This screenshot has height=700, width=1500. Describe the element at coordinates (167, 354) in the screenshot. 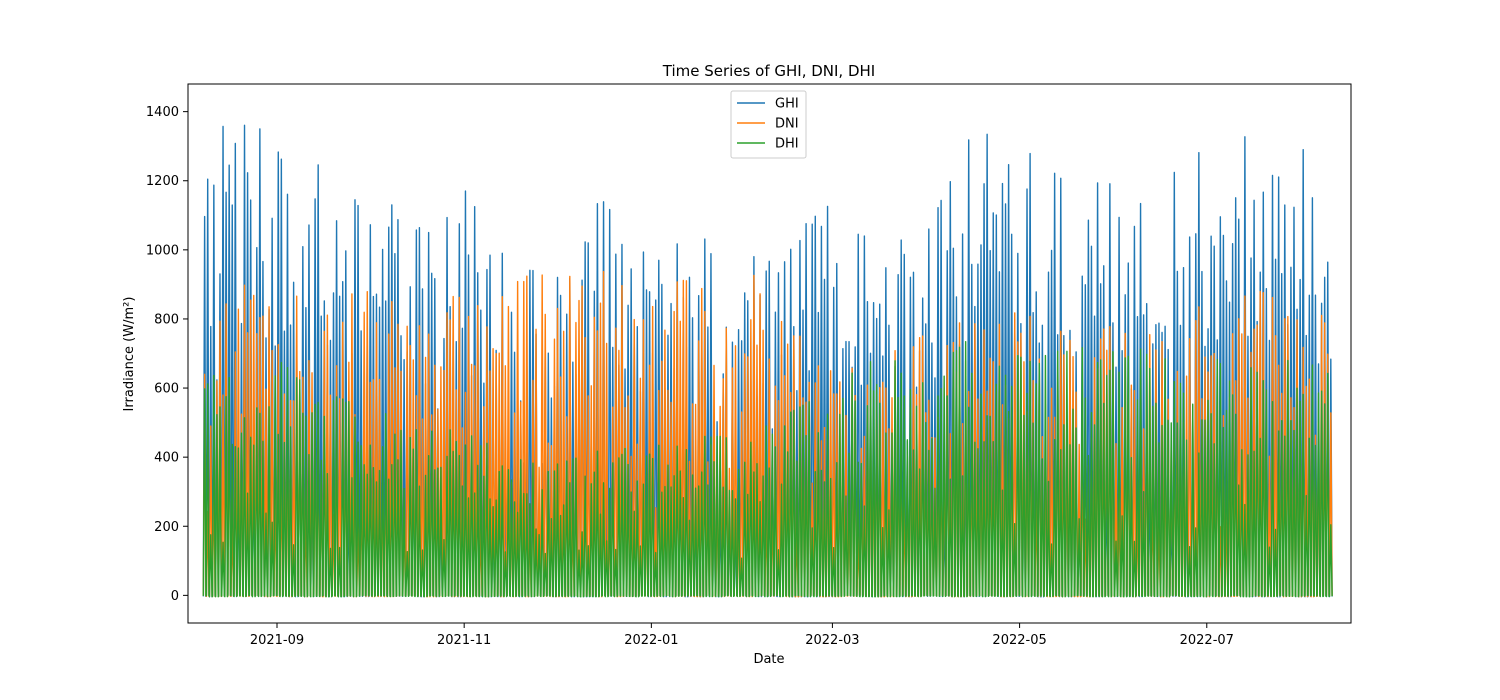

I see `y-axis: 0 200 400 600 800 1000 1200 1400` at that location.